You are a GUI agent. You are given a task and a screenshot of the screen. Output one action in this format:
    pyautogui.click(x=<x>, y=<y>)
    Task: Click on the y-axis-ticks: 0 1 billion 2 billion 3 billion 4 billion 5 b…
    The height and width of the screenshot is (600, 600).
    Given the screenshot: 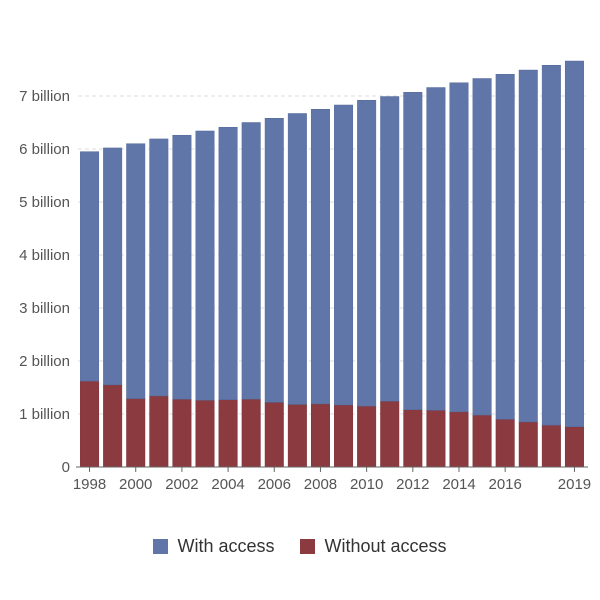 What is the action you would take?
    pyautogui.click(x=44, y=282)
    